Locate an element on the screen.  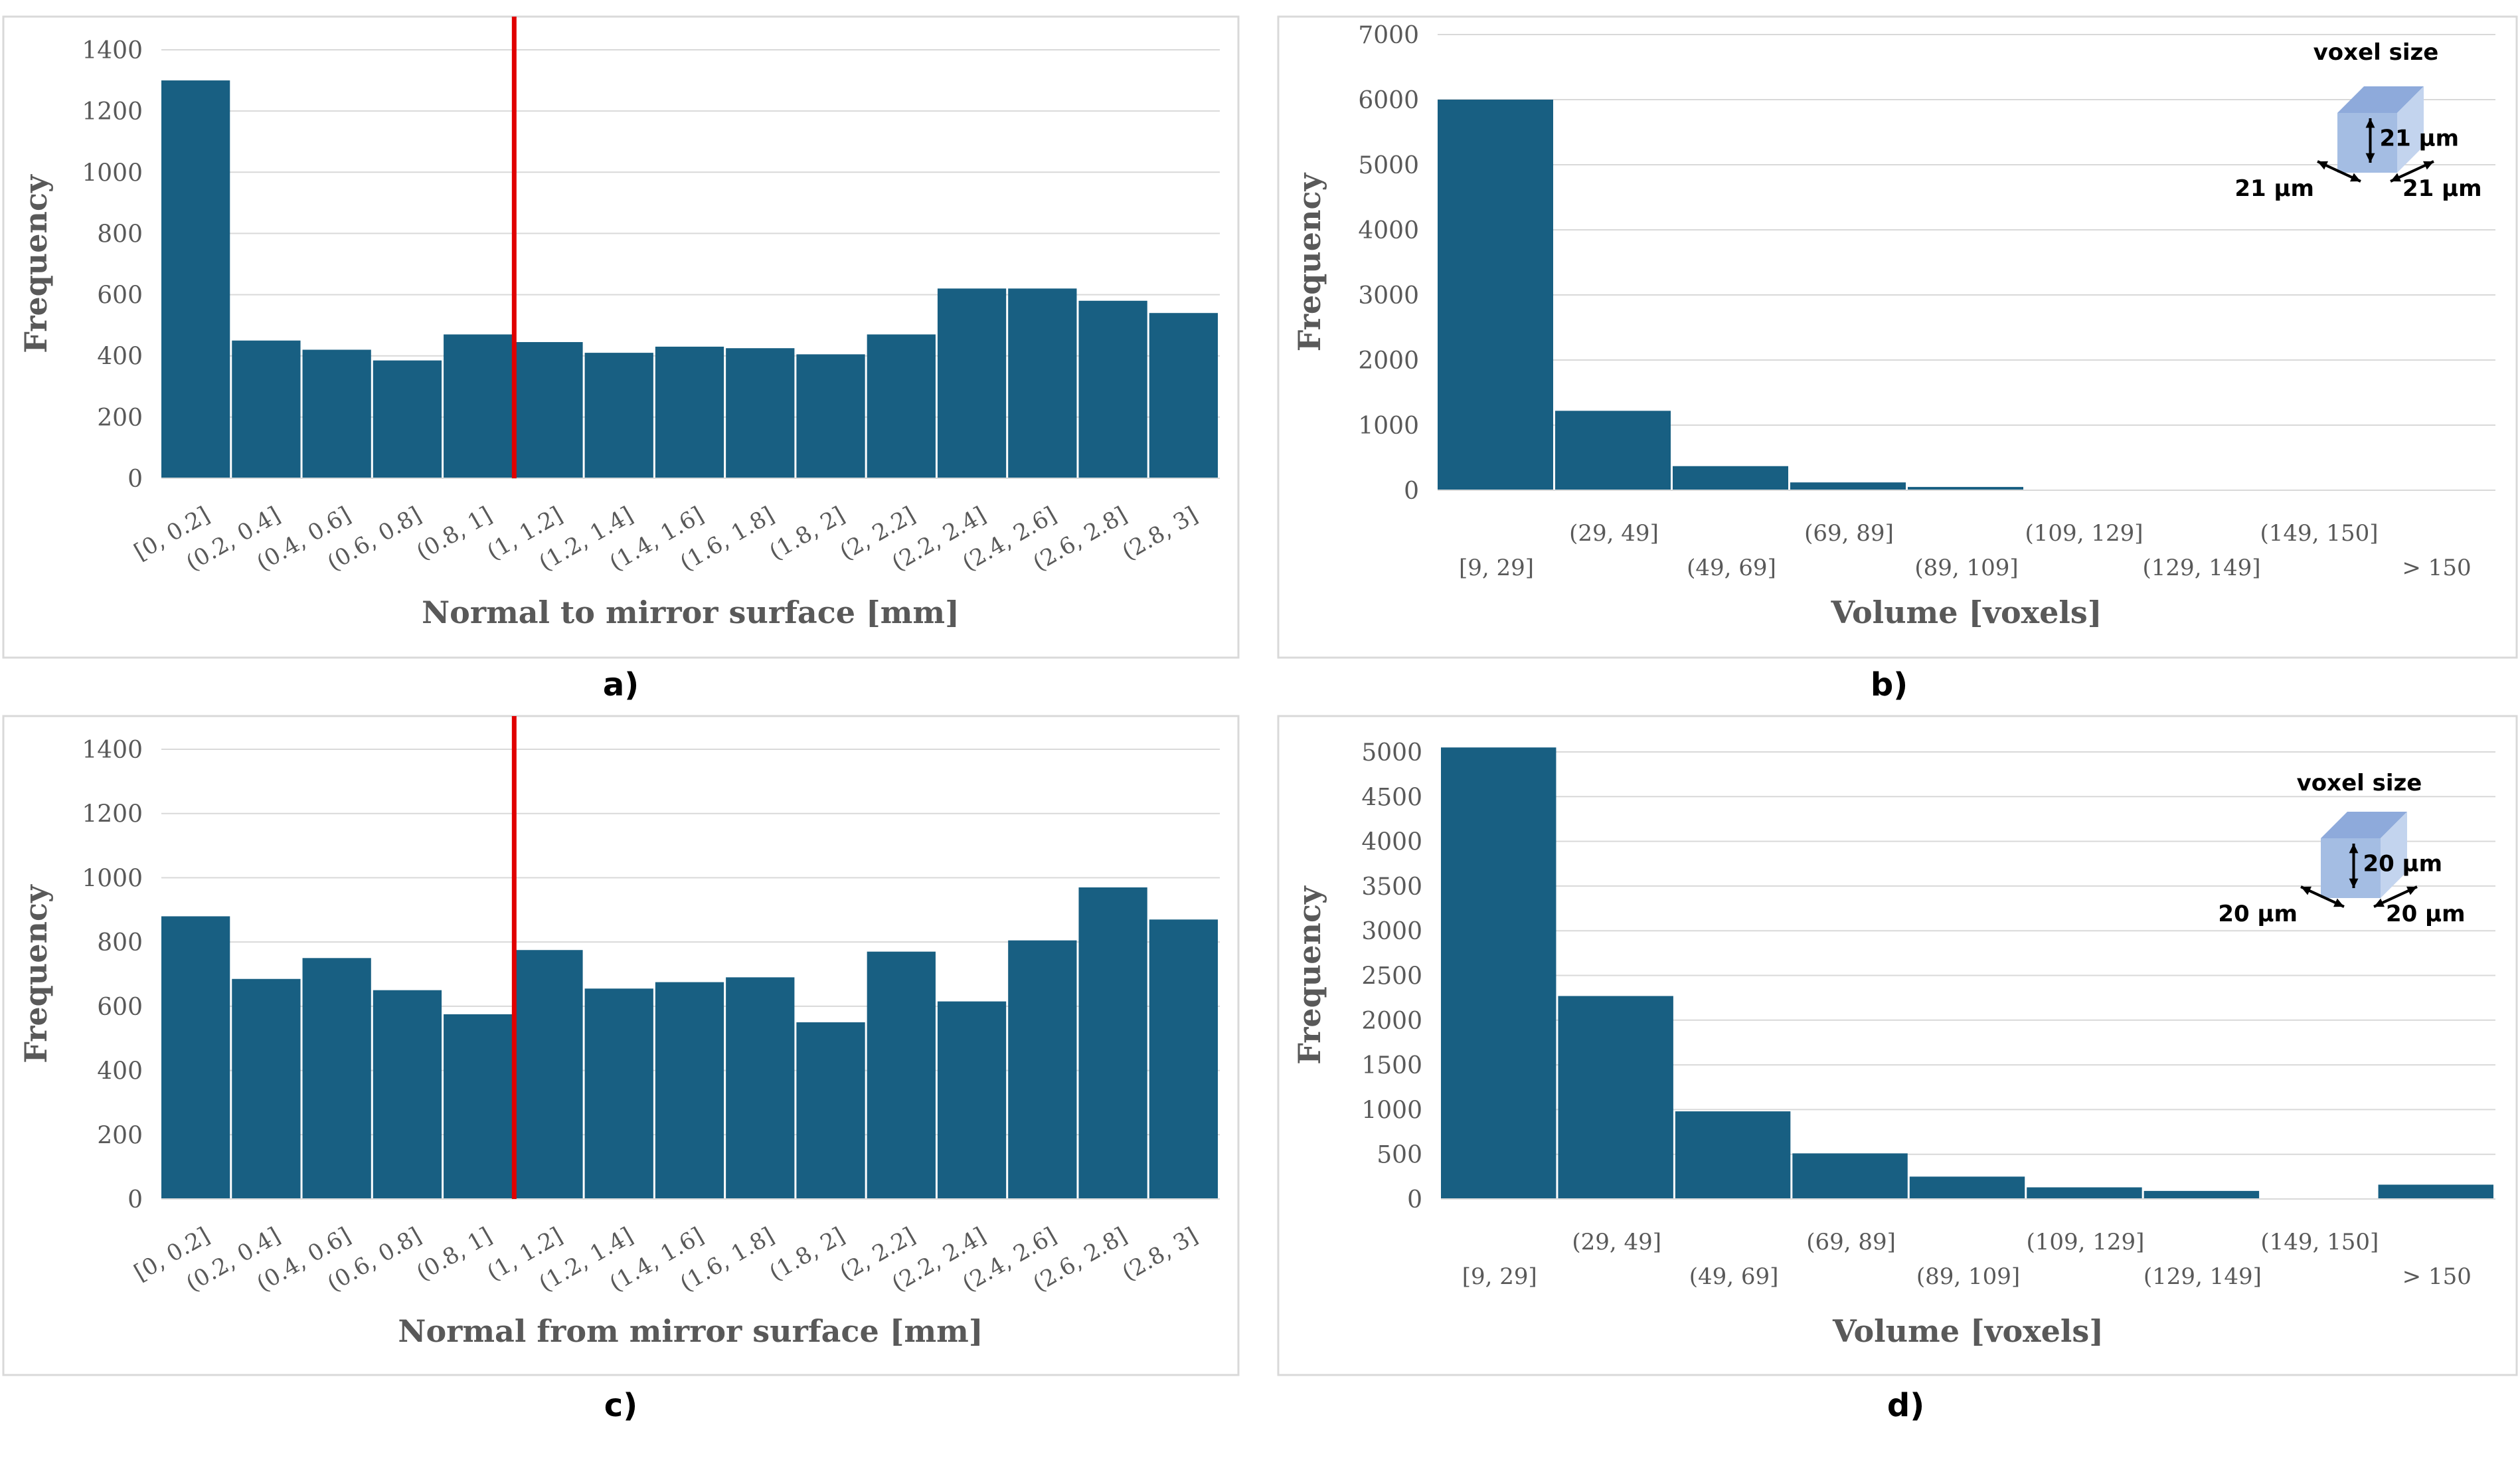
x-tick-label: (129, 149] is located at coordinates (2202, 1276).